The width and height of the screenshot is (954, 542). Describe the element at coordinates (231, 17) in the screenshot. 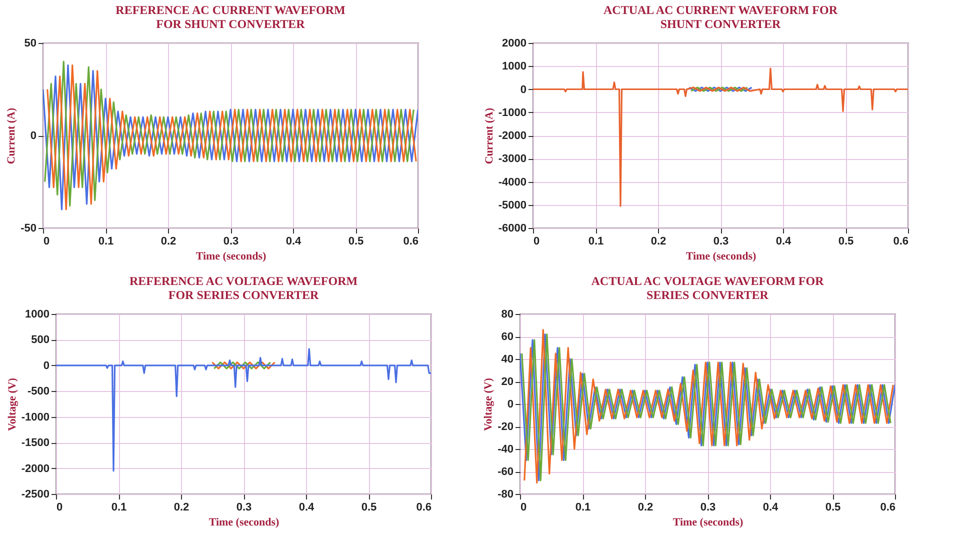

I see `chart-title: REFERENCE AC CURRENT WAVEFORM FOR SHUNT CONVERTER` at that location.